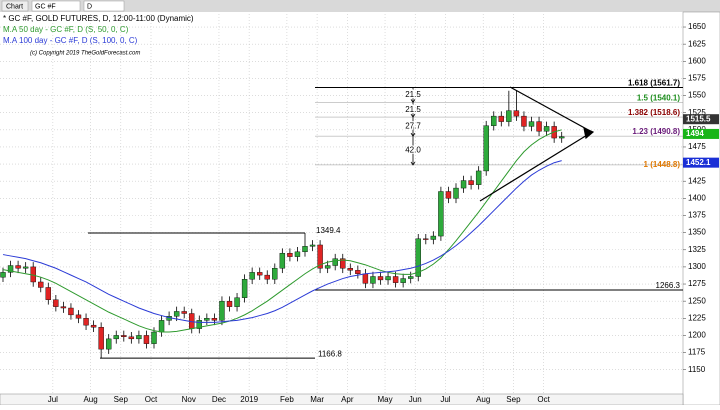  What do you see at coordinates (697, 317) in the screenshot?
I see `y-tick-label: 1225` at bounding box center [697, 317].